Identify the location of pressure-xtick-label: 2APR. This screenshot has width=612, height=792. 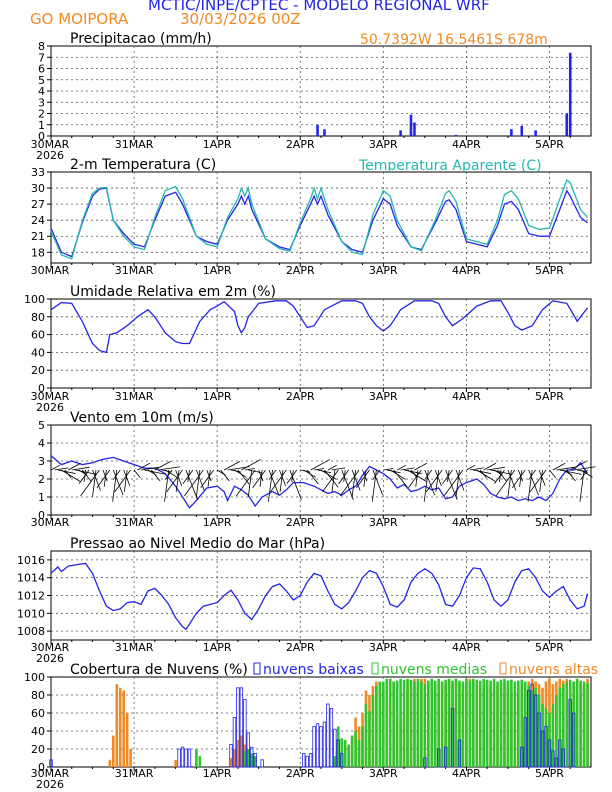
(300, 647).